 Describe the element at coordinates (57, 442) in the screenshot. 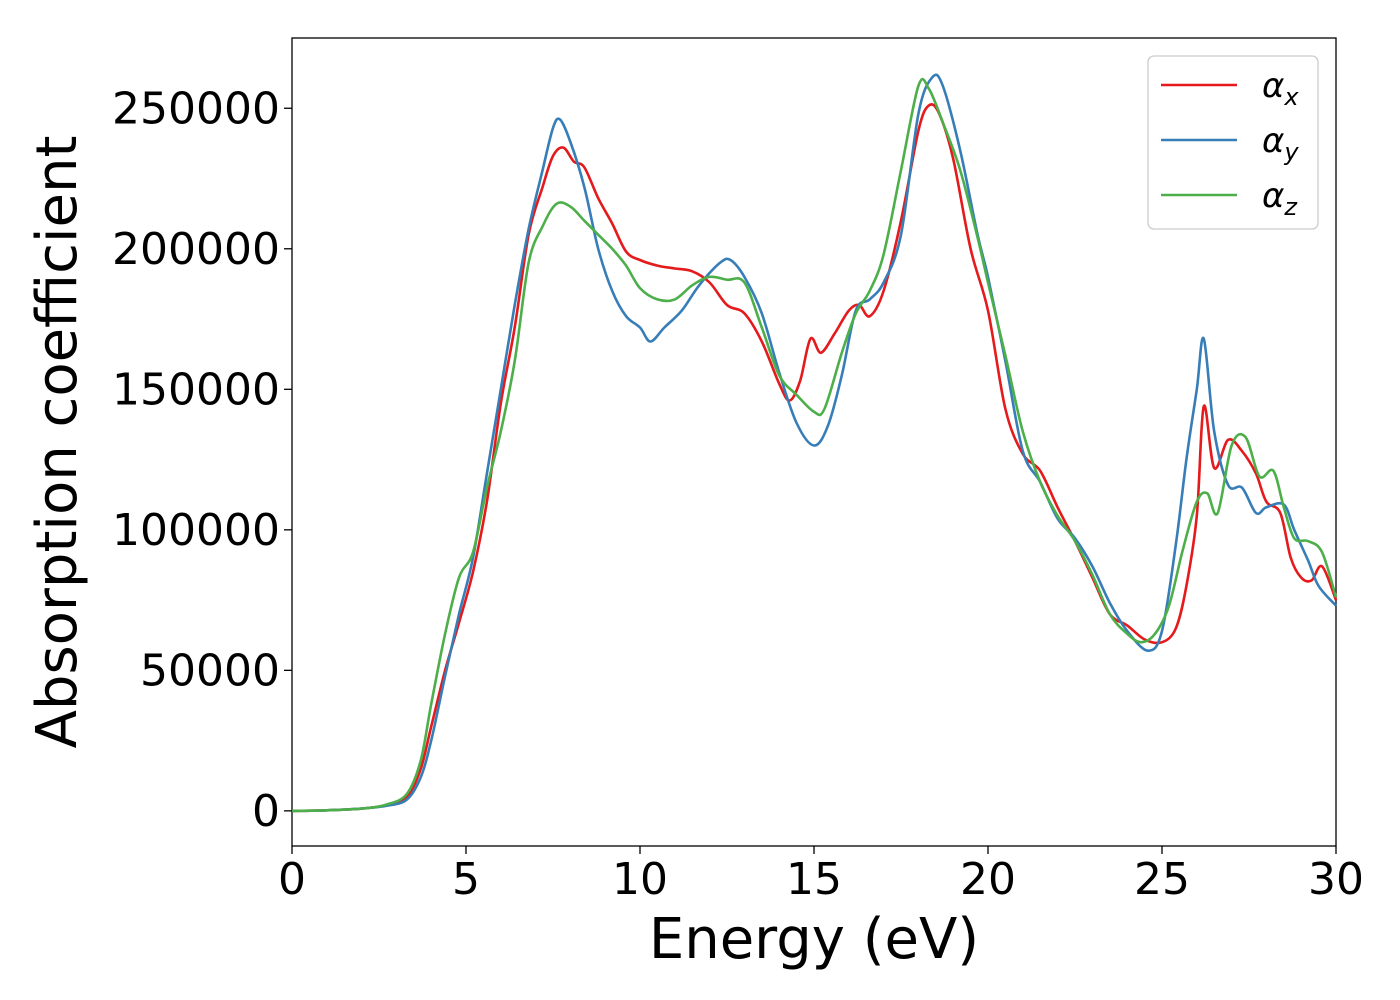

I see `y-axis-title: Absorption coefficient` at that location.